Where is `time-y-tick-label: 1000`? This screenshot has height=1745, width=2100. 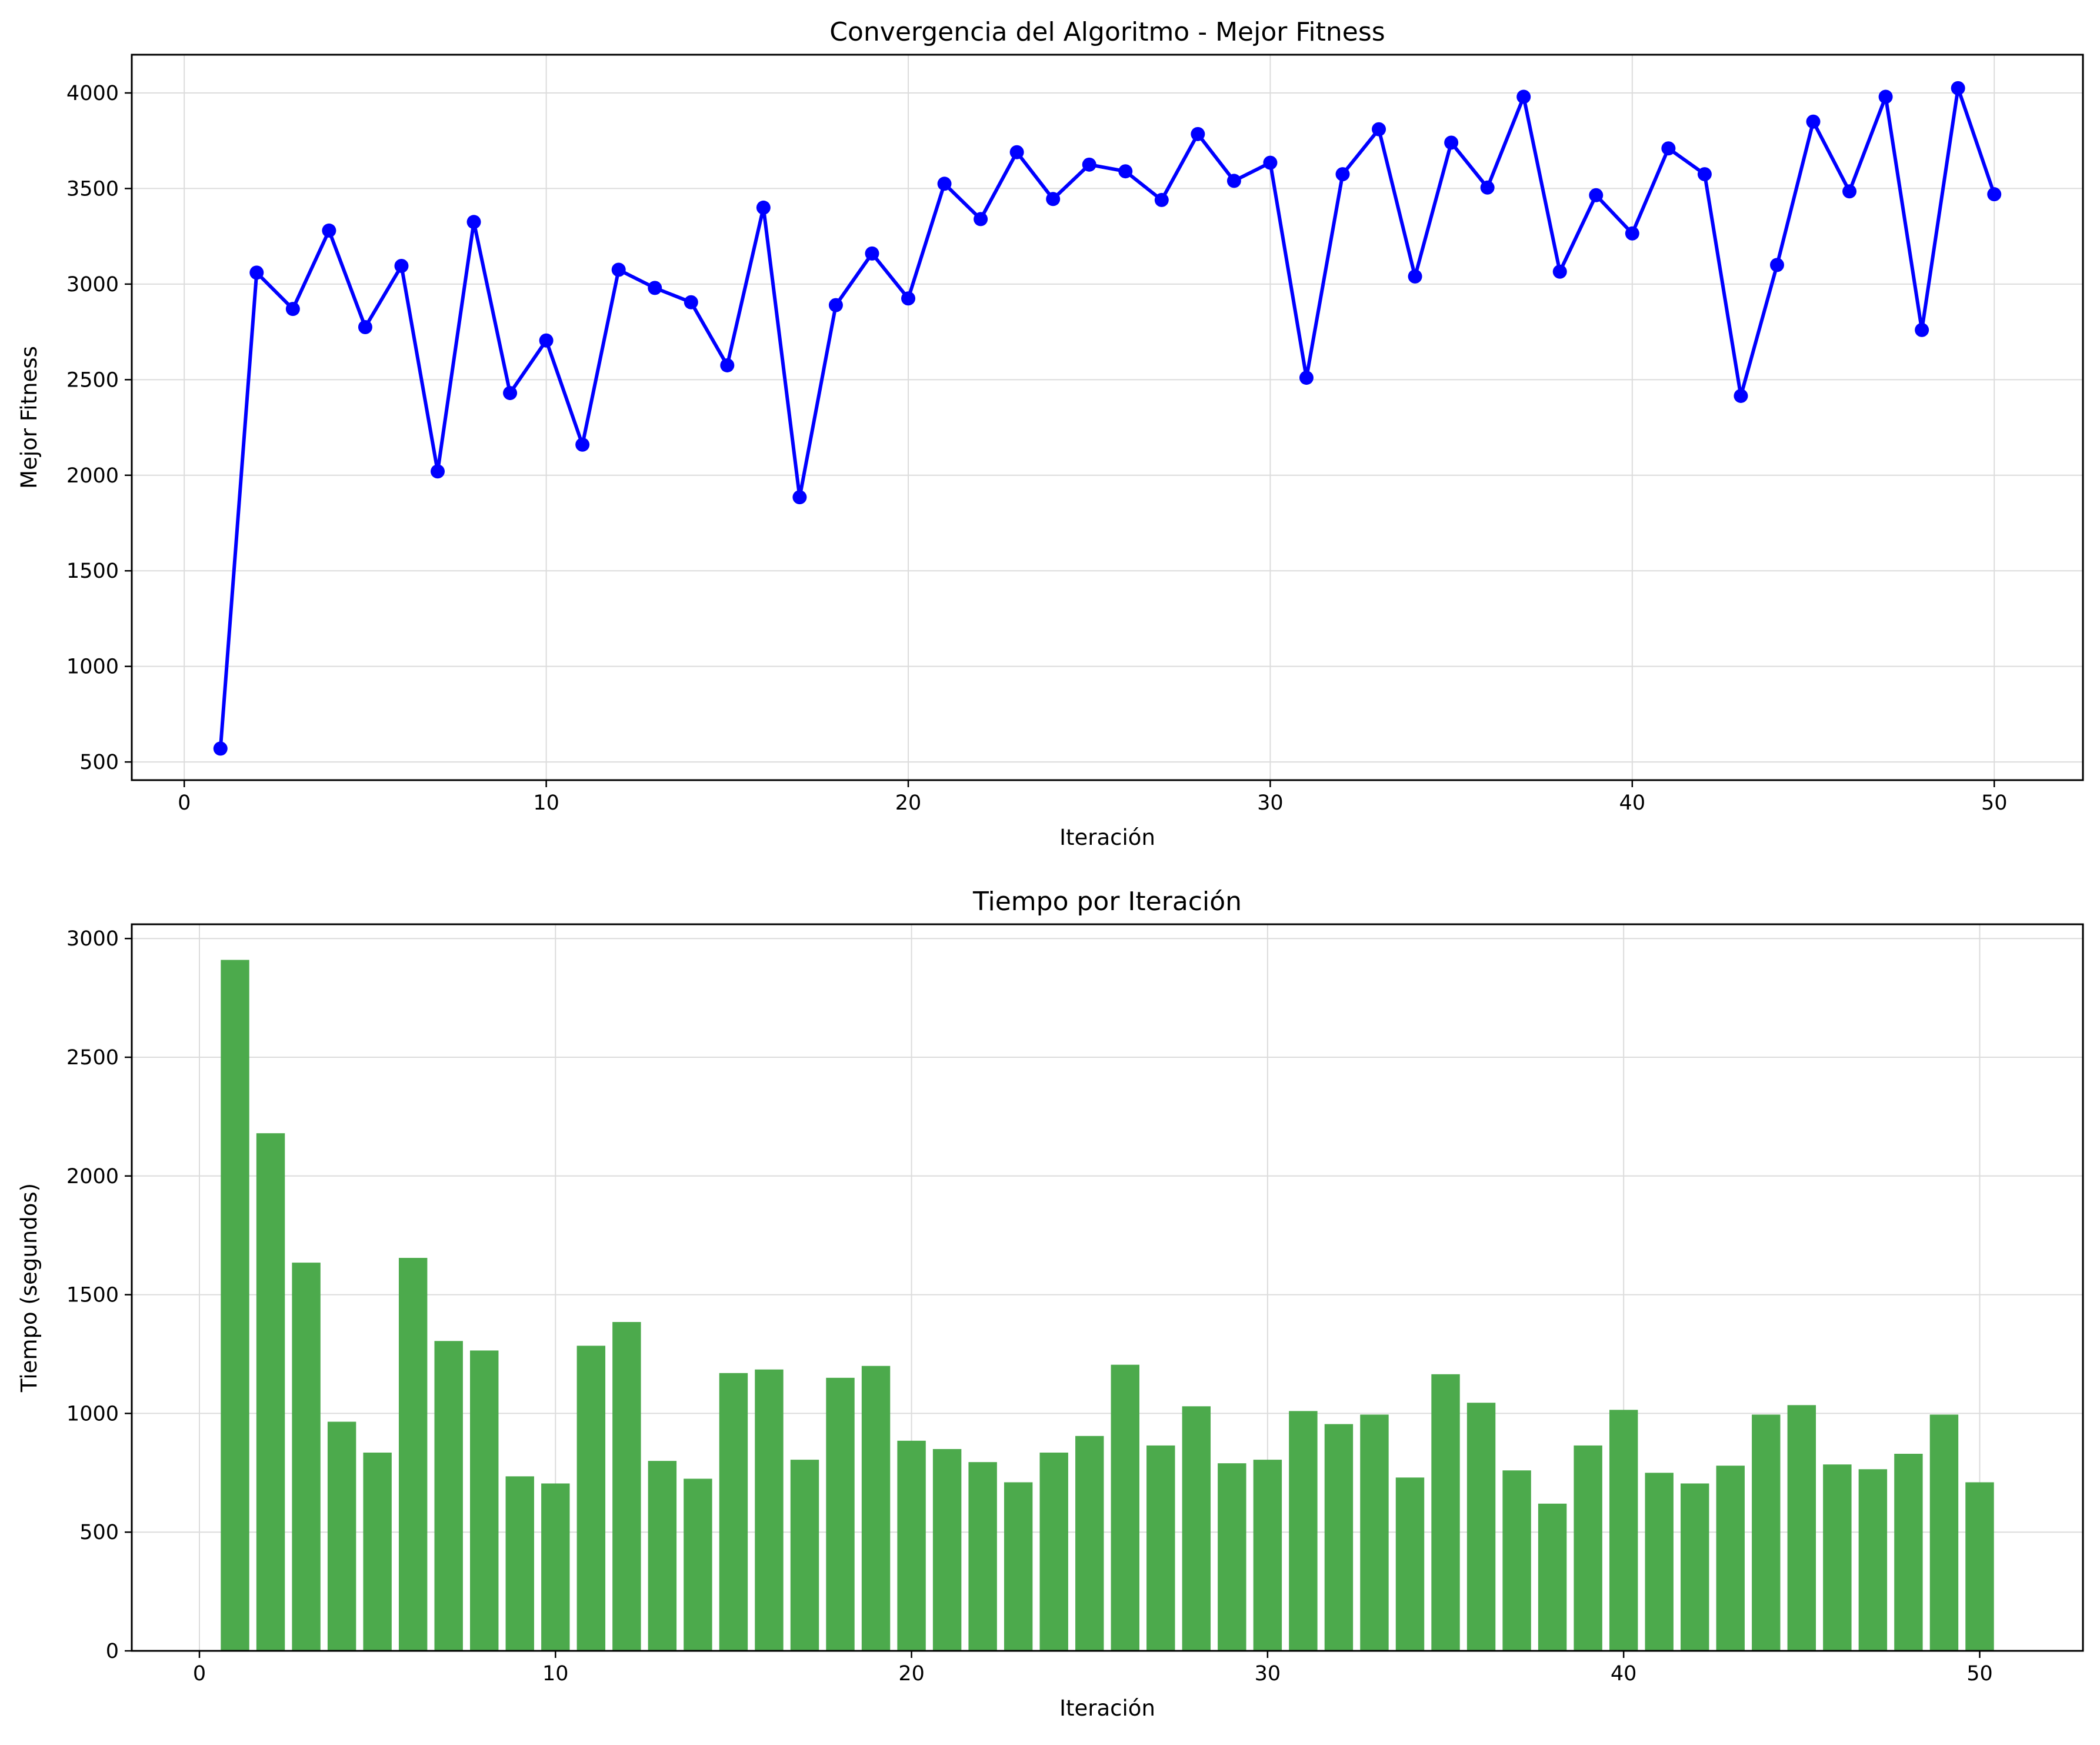 time-y-tick-label: 1000 is located at coordinates (92, 1414).